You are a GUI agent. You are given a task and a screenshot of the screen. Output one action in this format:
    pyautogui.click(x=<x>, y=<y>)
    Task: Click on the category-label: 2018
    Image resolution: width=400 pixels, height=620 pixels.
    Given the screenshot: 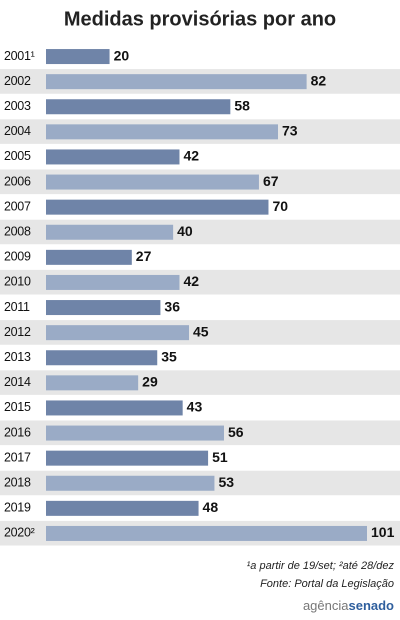 What is the action you would take?
    pyautogui.click(x=17, y=483)
    